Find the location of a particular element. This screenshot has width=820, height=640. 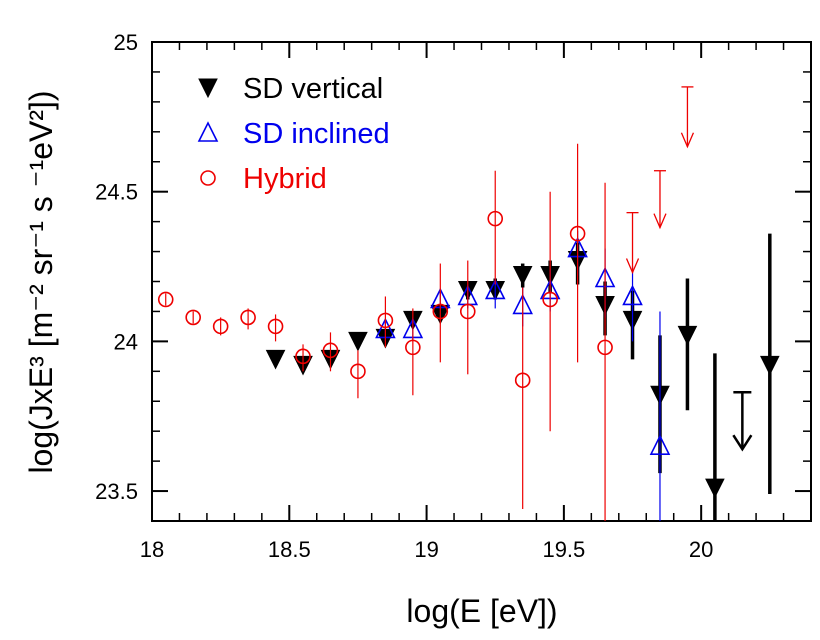

x-tick-label: 19 is located at coordinates (426, 549).